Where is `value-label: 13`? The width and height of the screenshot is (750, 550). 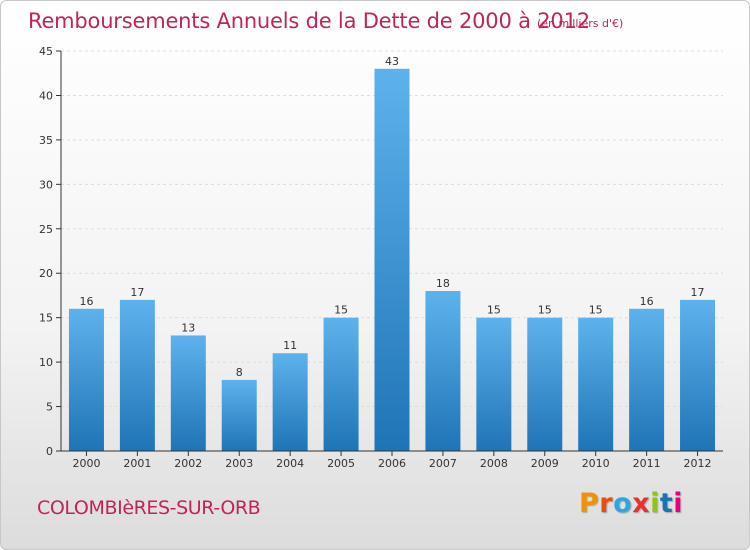 value-label: 13 is located at coordinates (188, 327).